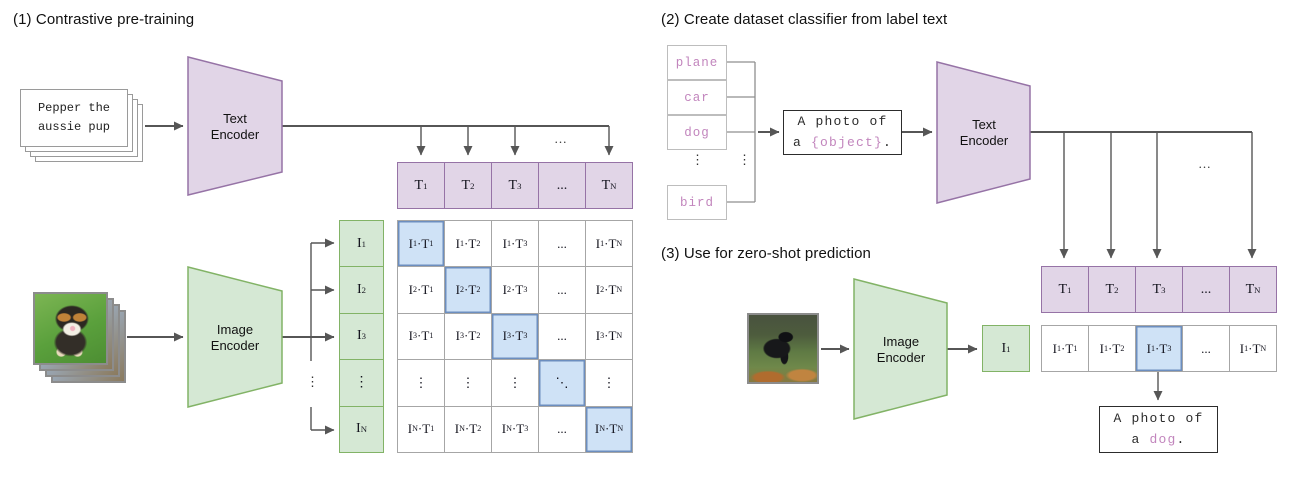  What do you see at coordinates (421, 429) in the screenshot?
I see `matrix-cell: I N ·T 1` at bounding box center [421, 429].